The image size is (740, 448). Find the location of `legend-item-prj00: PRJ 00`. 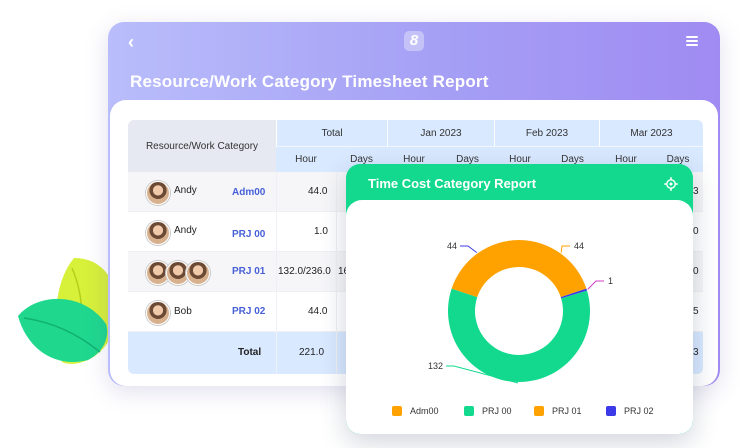

legend-item-prj00: PRJ 00 is located at coordinates (488, 411).